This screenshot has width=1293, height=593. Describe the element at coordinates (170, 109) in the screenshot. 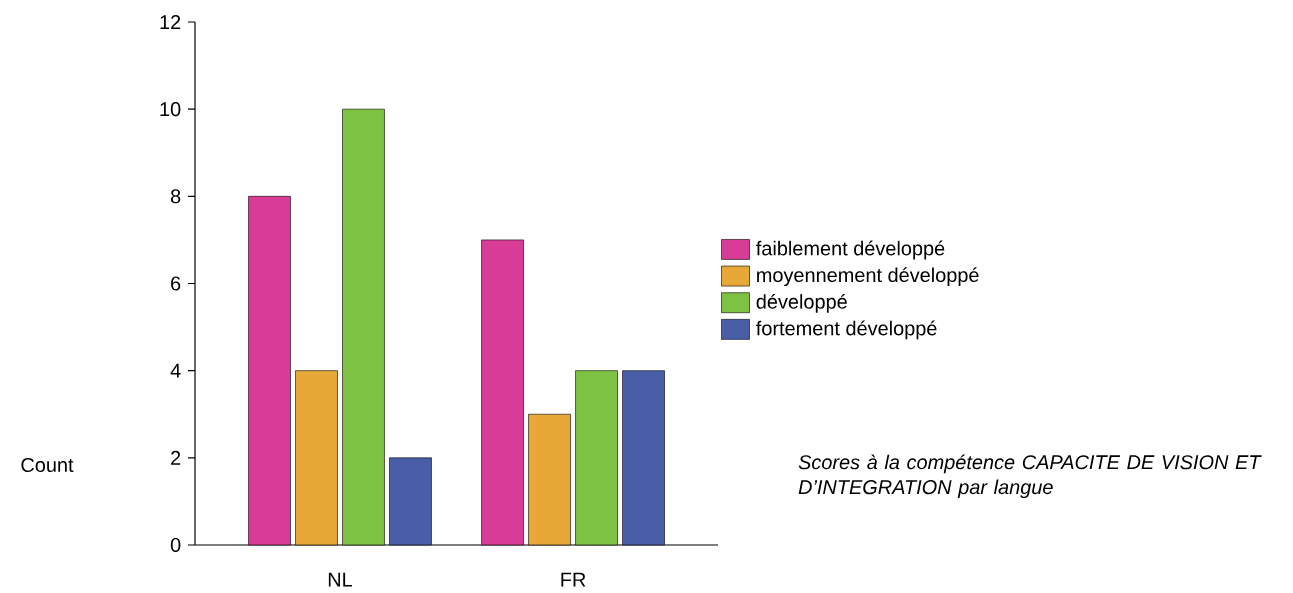

I see `y-tick-label: 10` at that location.